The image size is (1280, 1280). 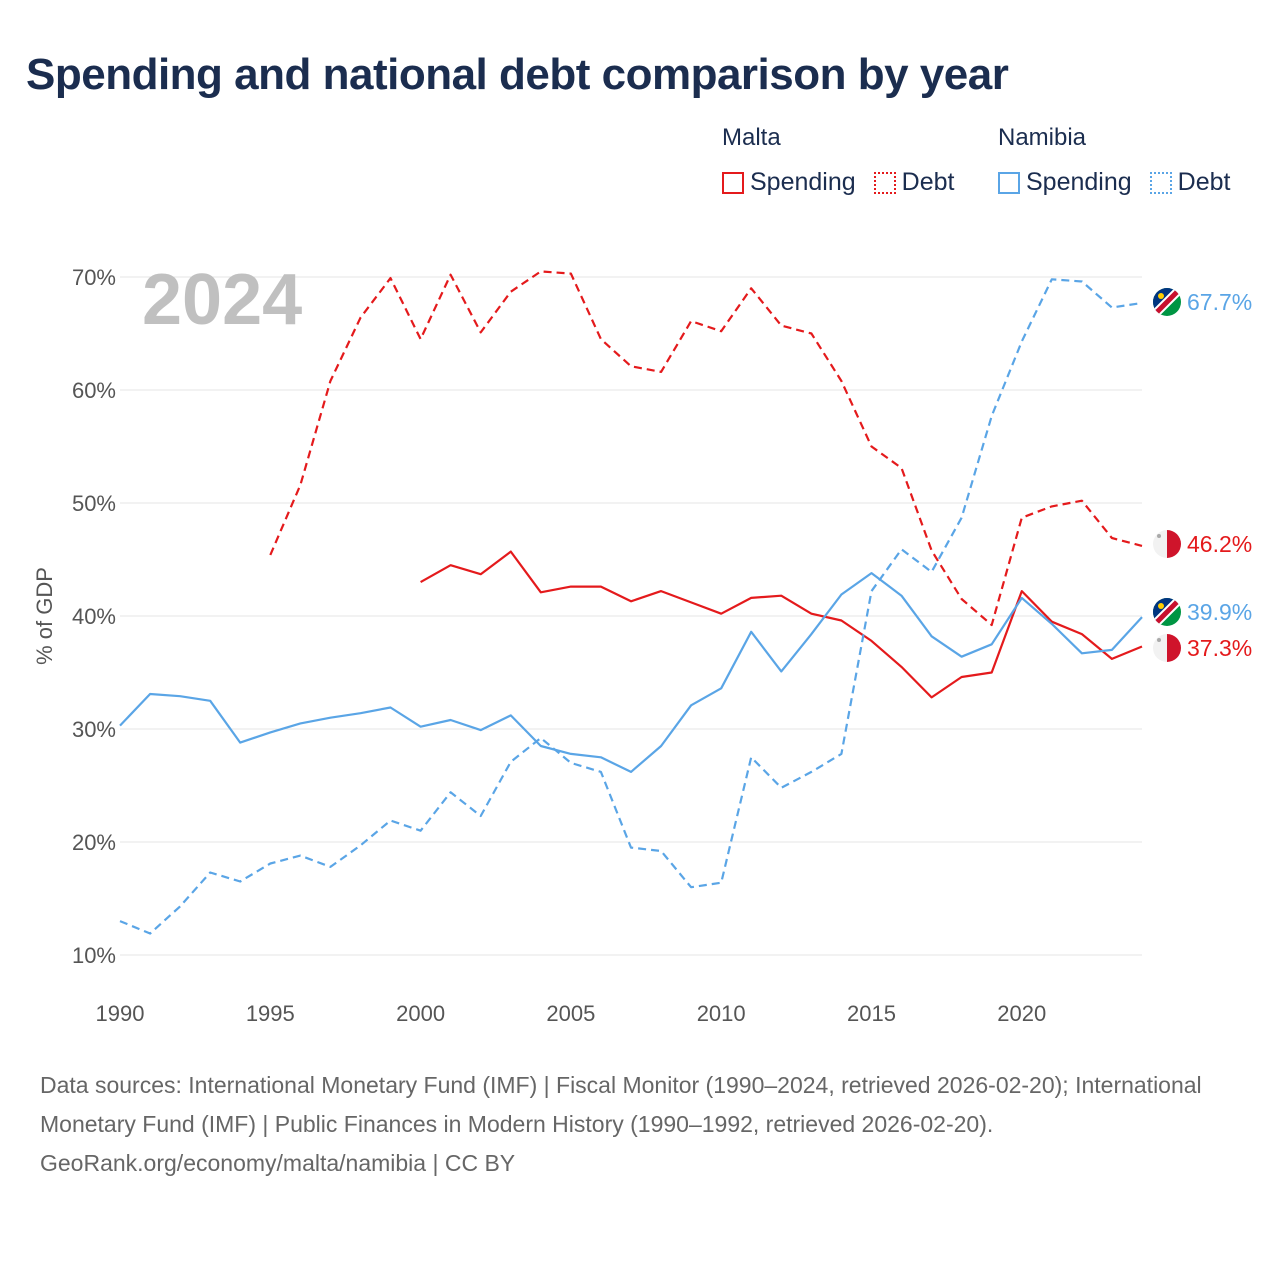 I want to click on y-tick-label: 40%, so click(x=94, y=616).